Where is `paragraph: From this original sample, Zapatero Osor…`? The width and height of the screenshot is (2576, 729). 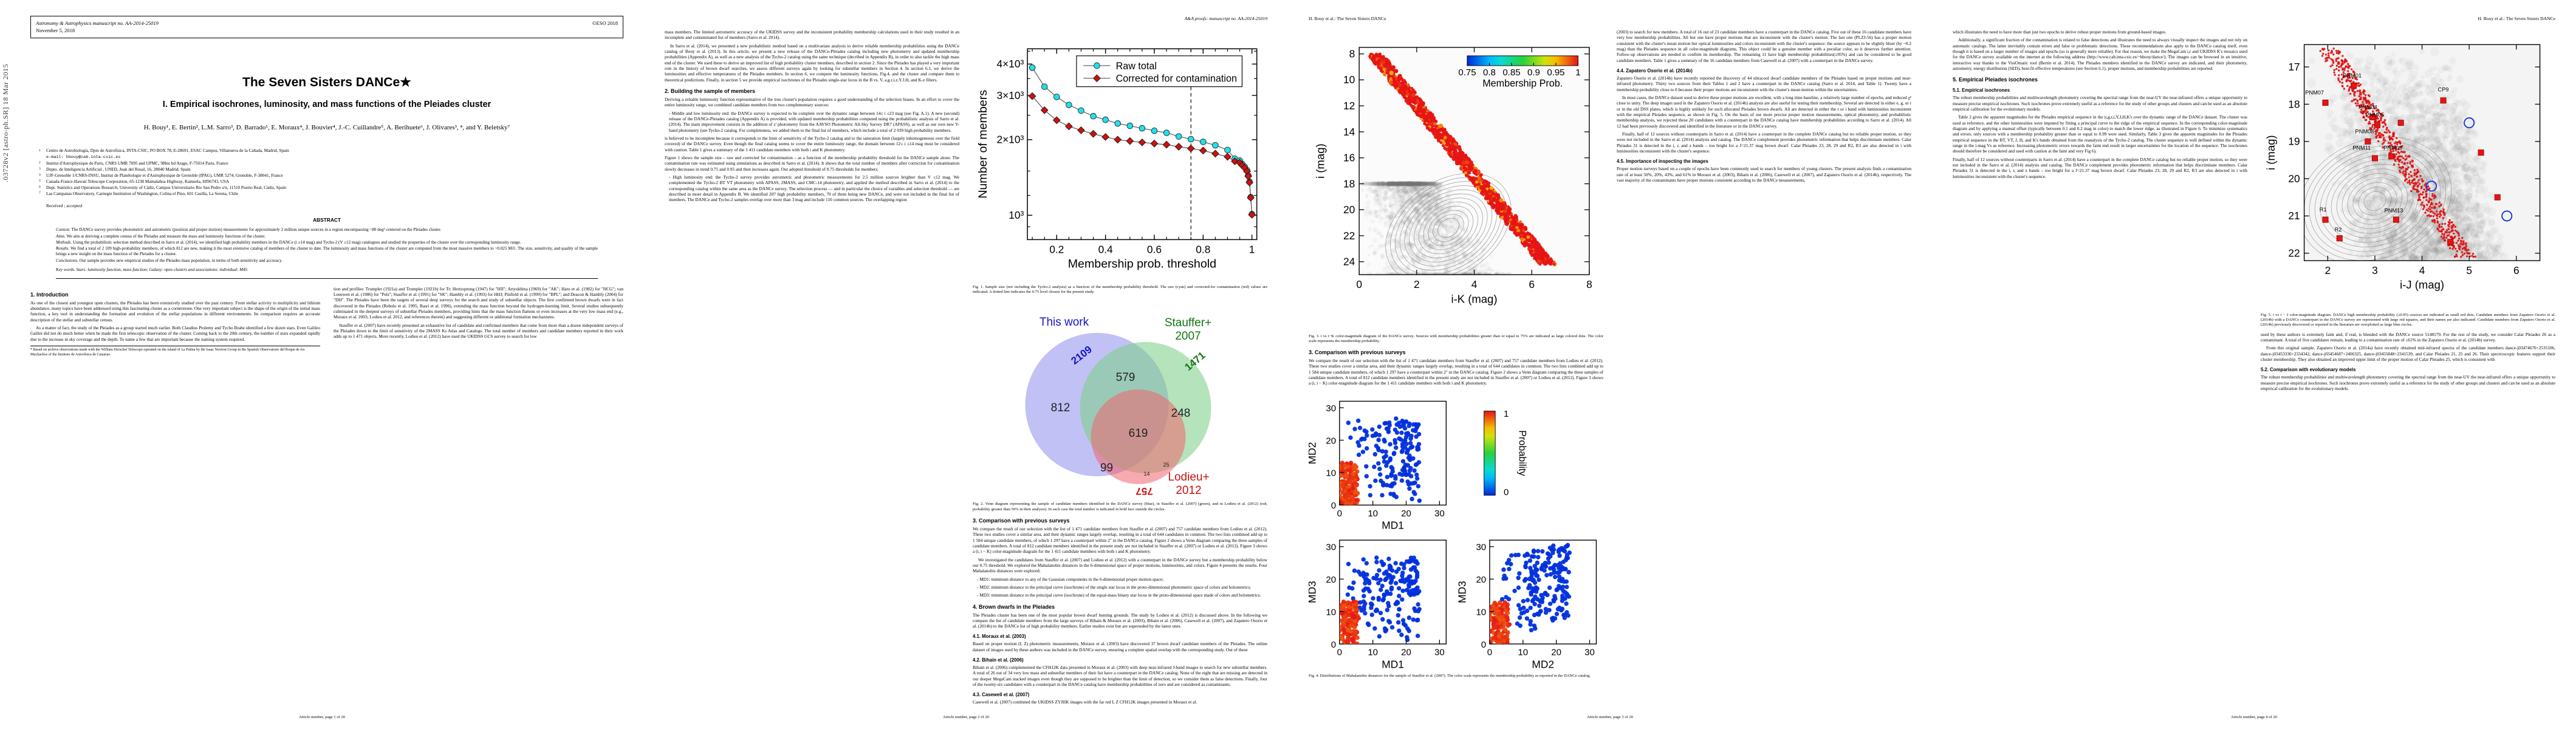 paragraph: From this original sample, Zapatero Osor… is located at coordinates (2408, 354).